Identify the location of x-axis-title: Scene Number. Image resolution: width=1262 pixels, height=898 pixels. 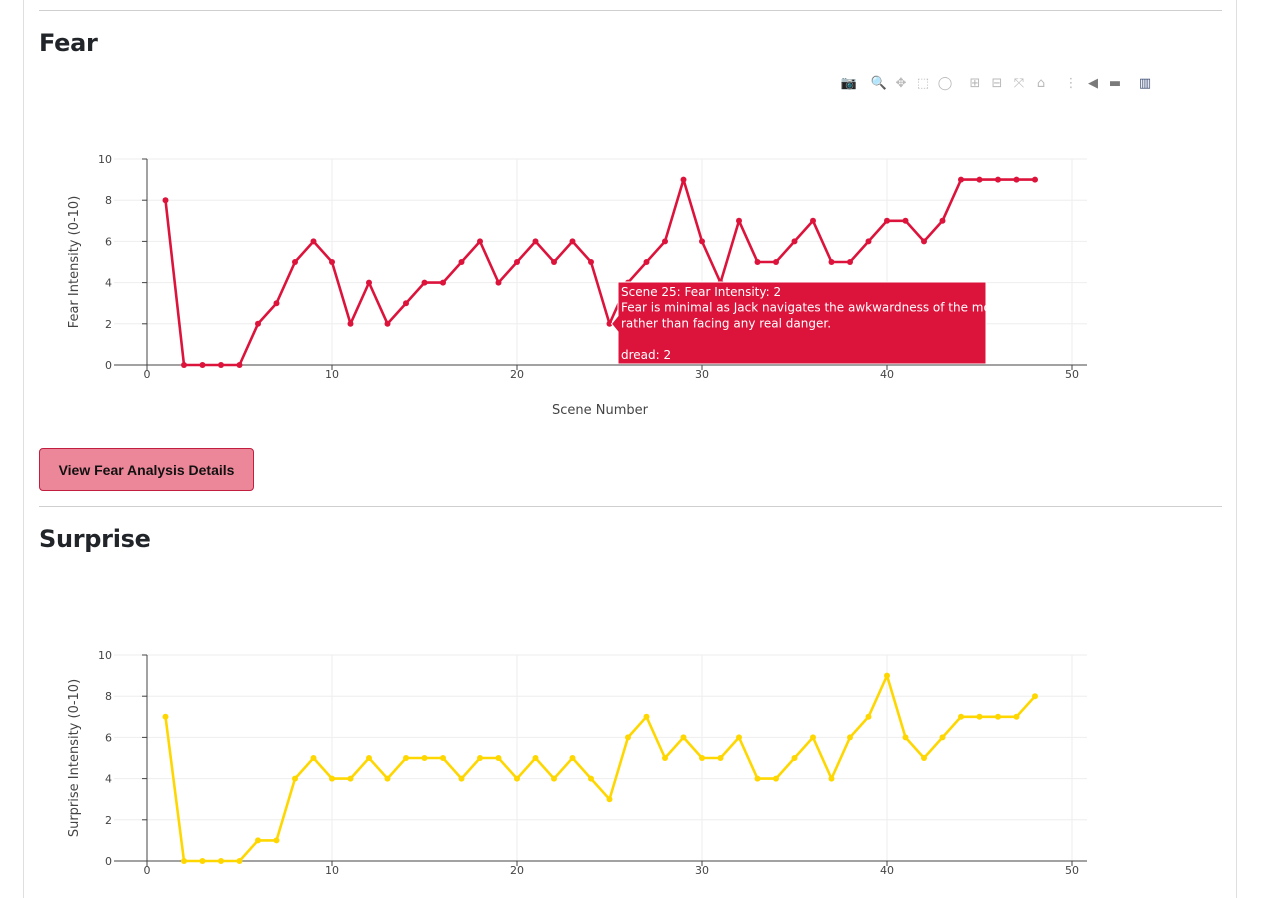
(600, 410).